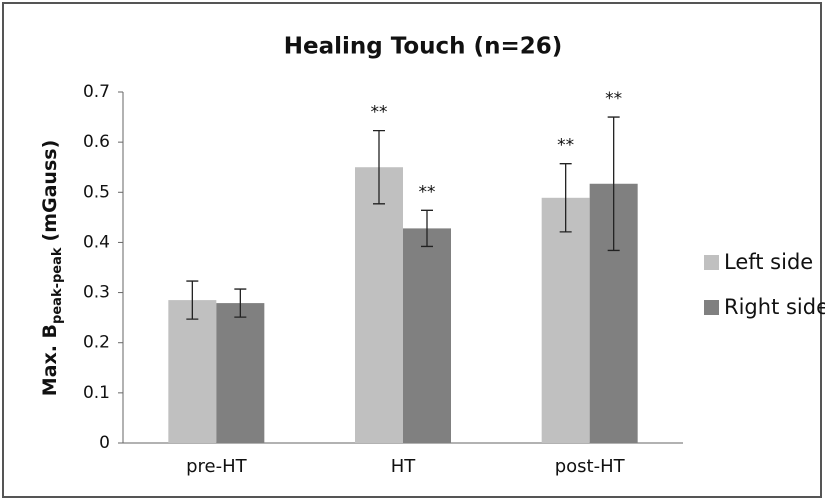 This screenshot has height=501, width=825. Describe the element at coordinates (96, 293) in the screenshot. I see `y-tick-label: 0.3` at that location.